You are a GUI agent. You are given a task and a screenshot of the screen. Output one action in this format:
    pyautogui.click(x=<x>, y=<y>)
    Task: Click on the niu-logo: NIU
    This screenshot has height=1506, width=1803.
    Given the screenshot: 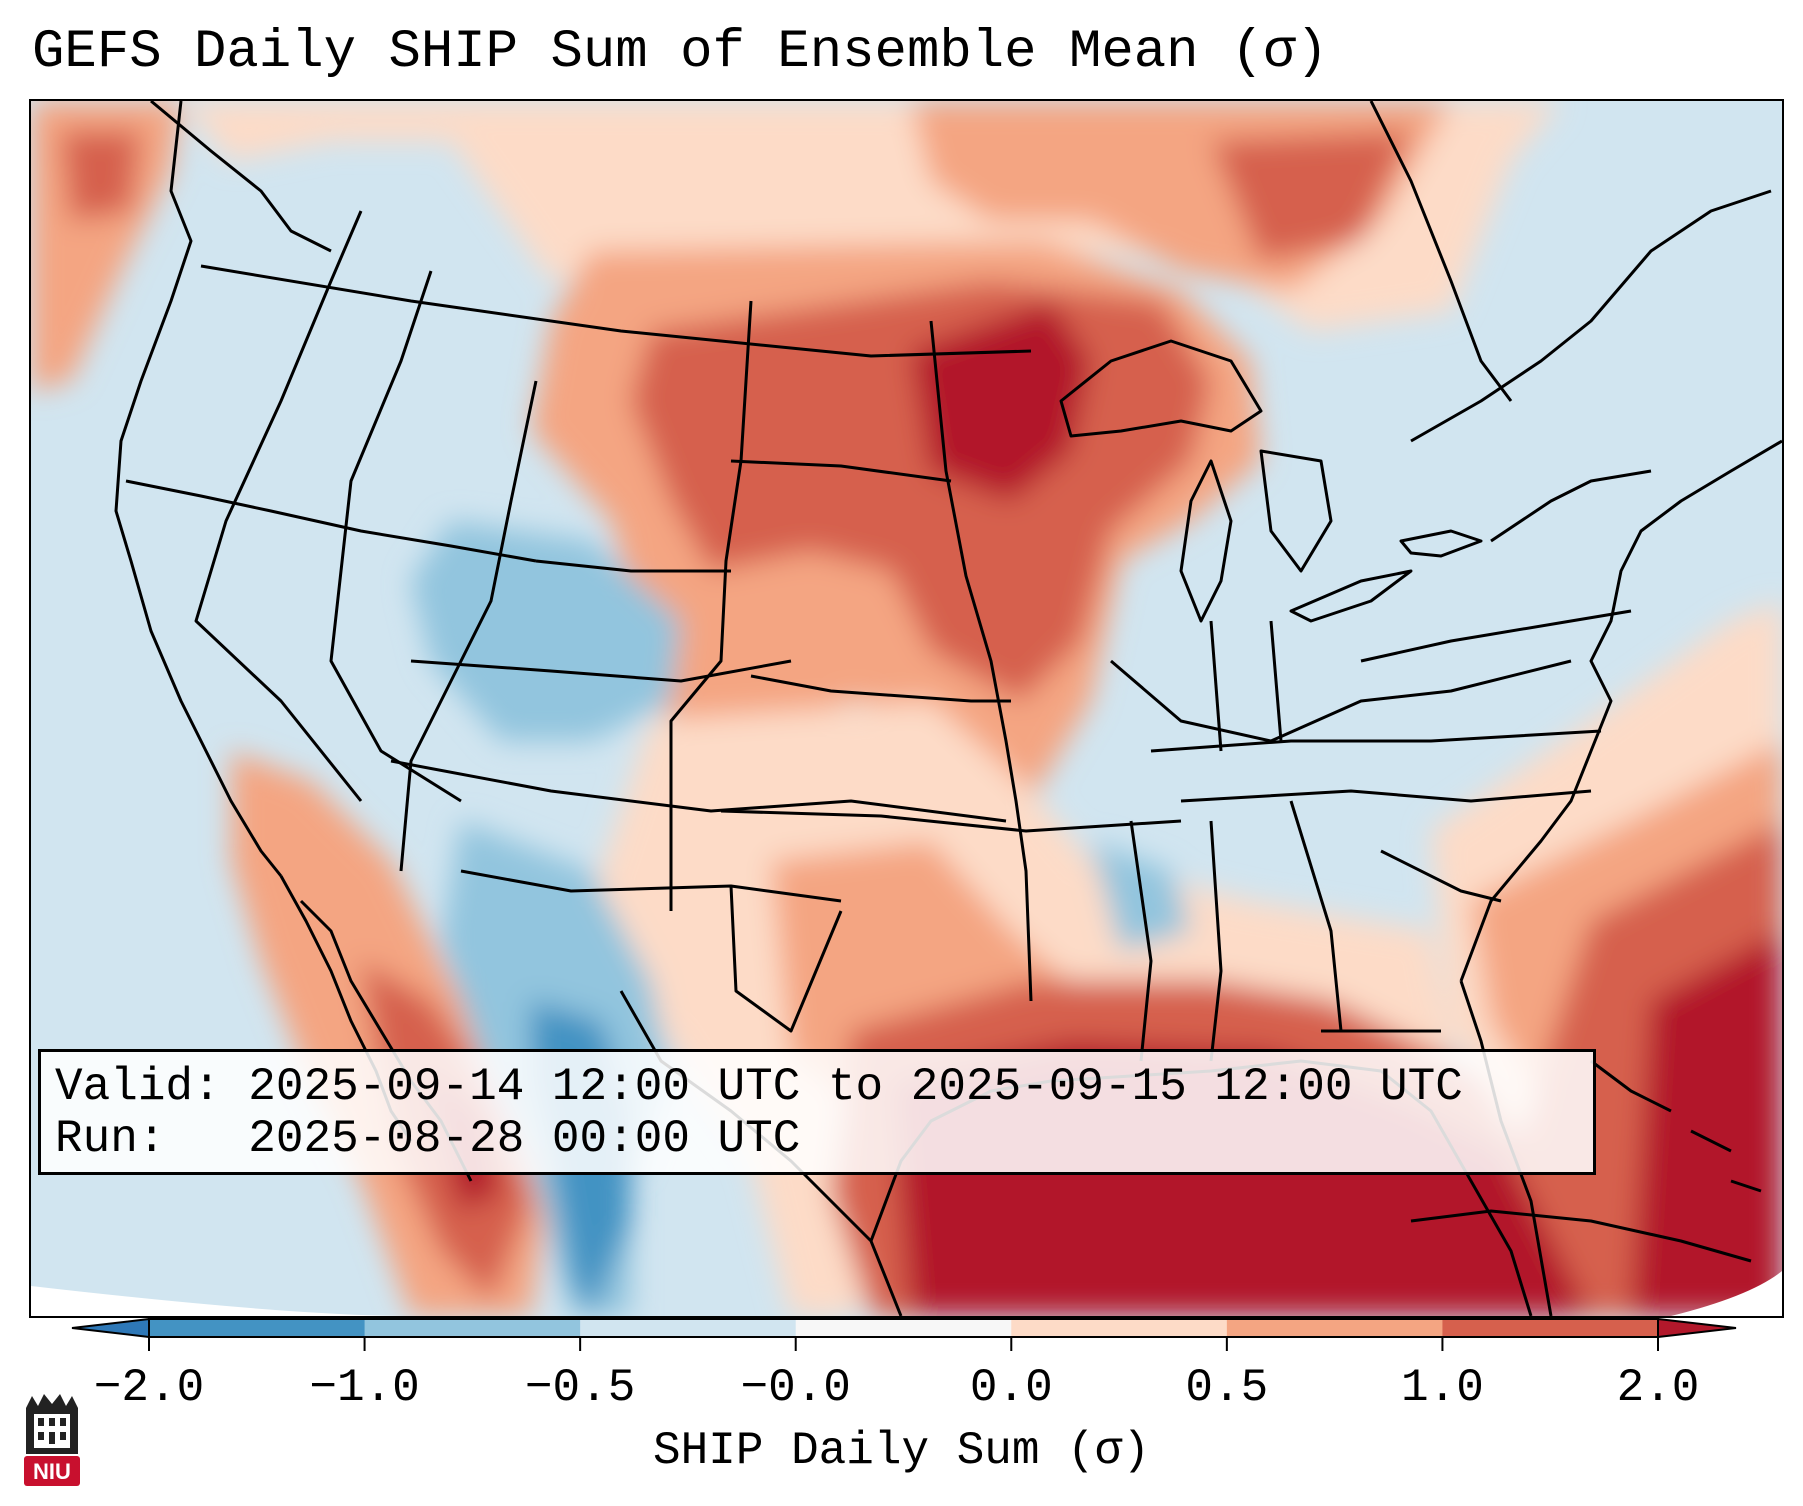 What is the action you would take?
    pyautogui.click(x=52, y=1440)
    